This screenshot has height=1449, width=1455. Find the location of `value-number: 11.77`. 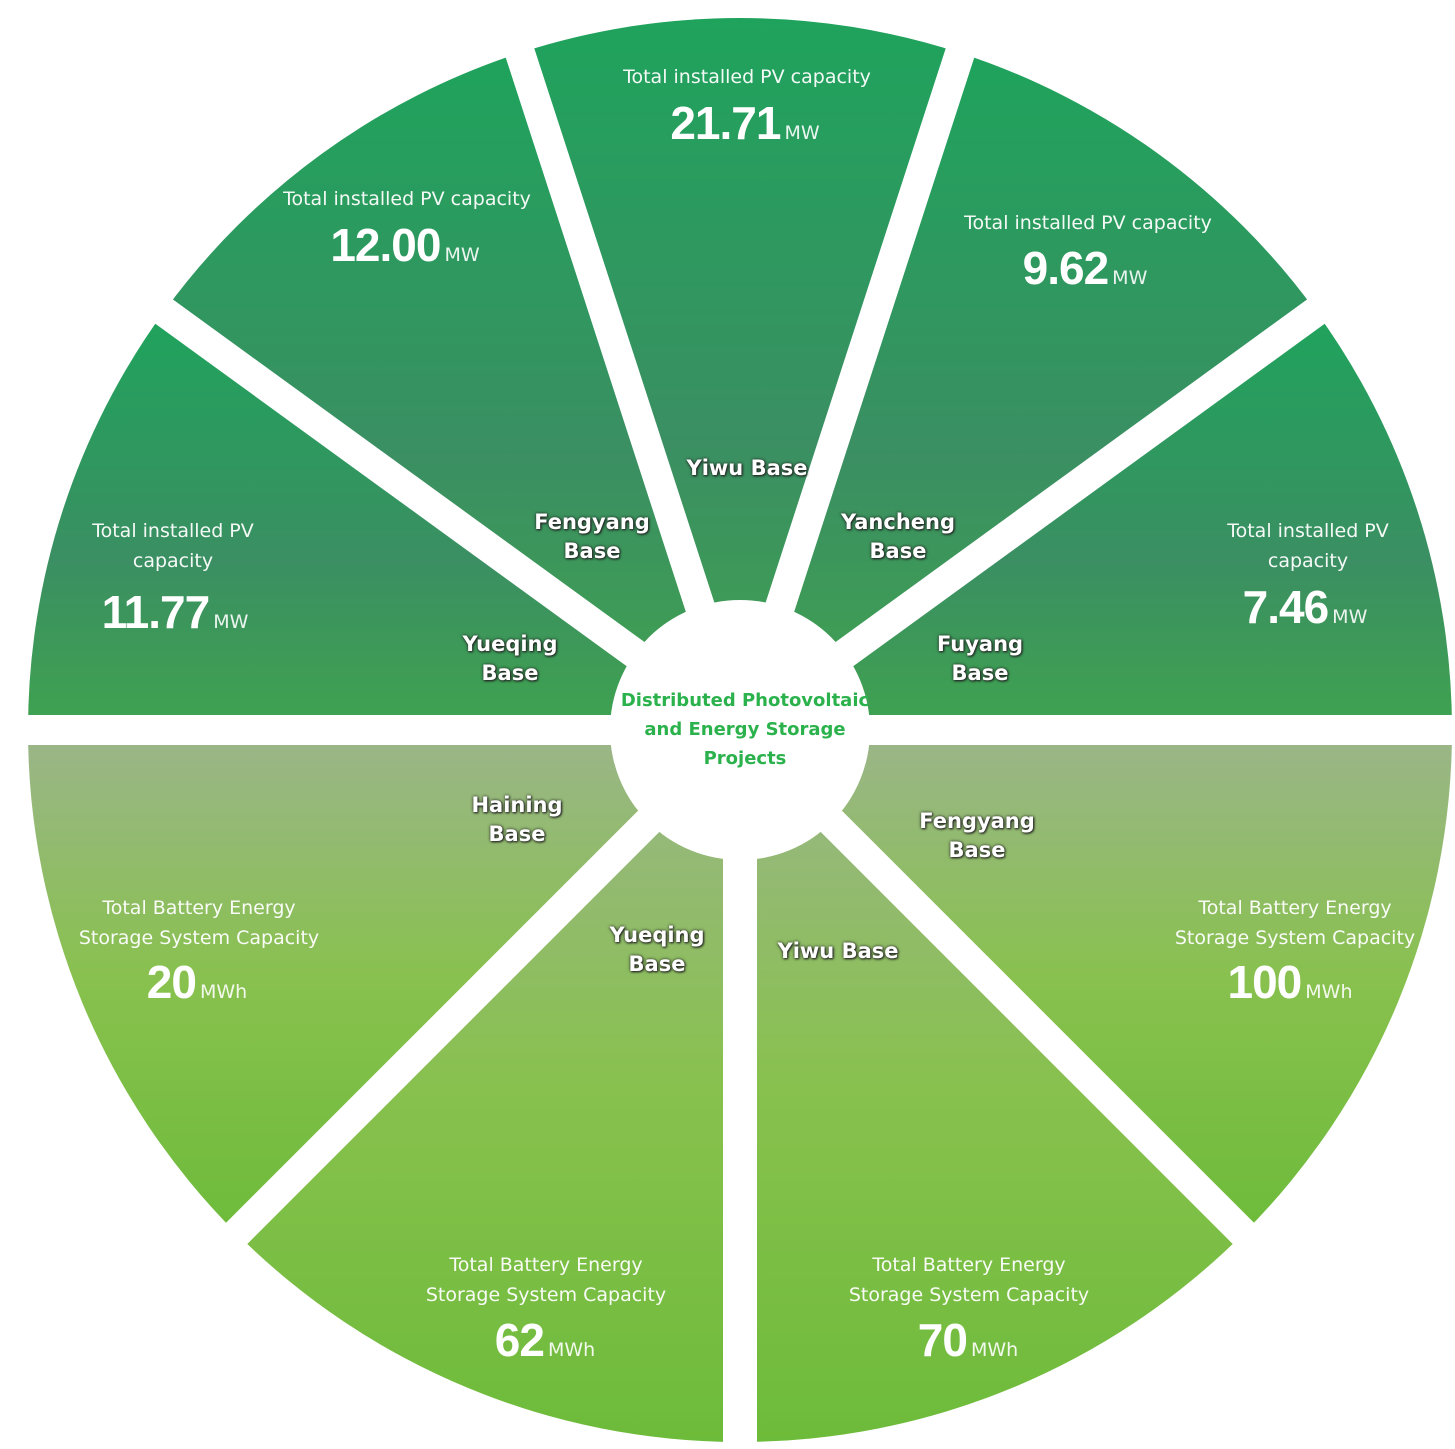

value-number: 11.77 is located at coordinates (156, 612).